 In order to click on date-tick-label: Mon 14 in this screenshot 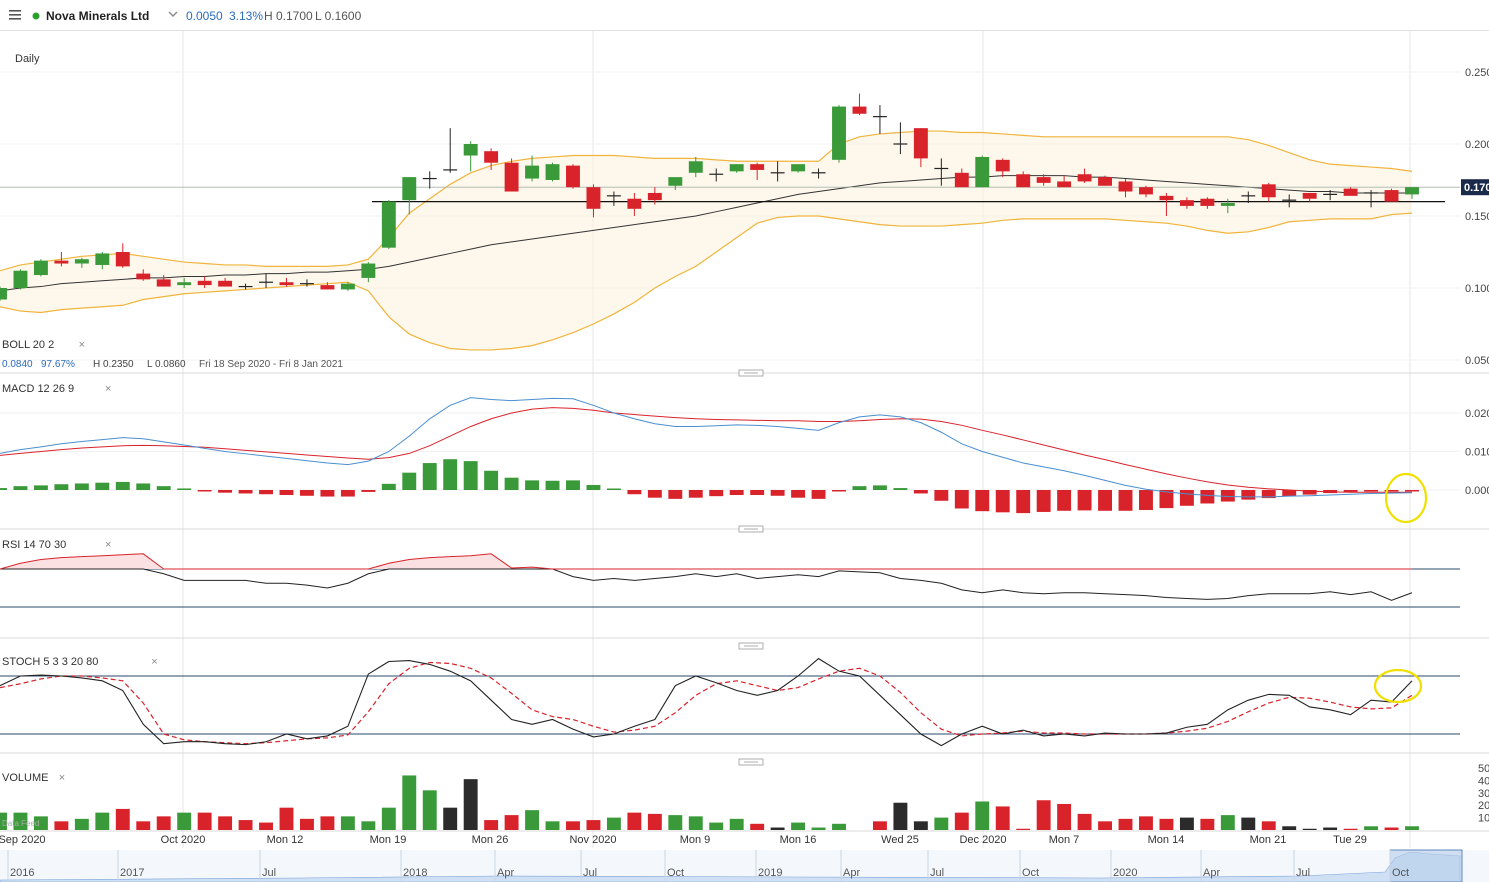, I will do `click(1166, 840)`.